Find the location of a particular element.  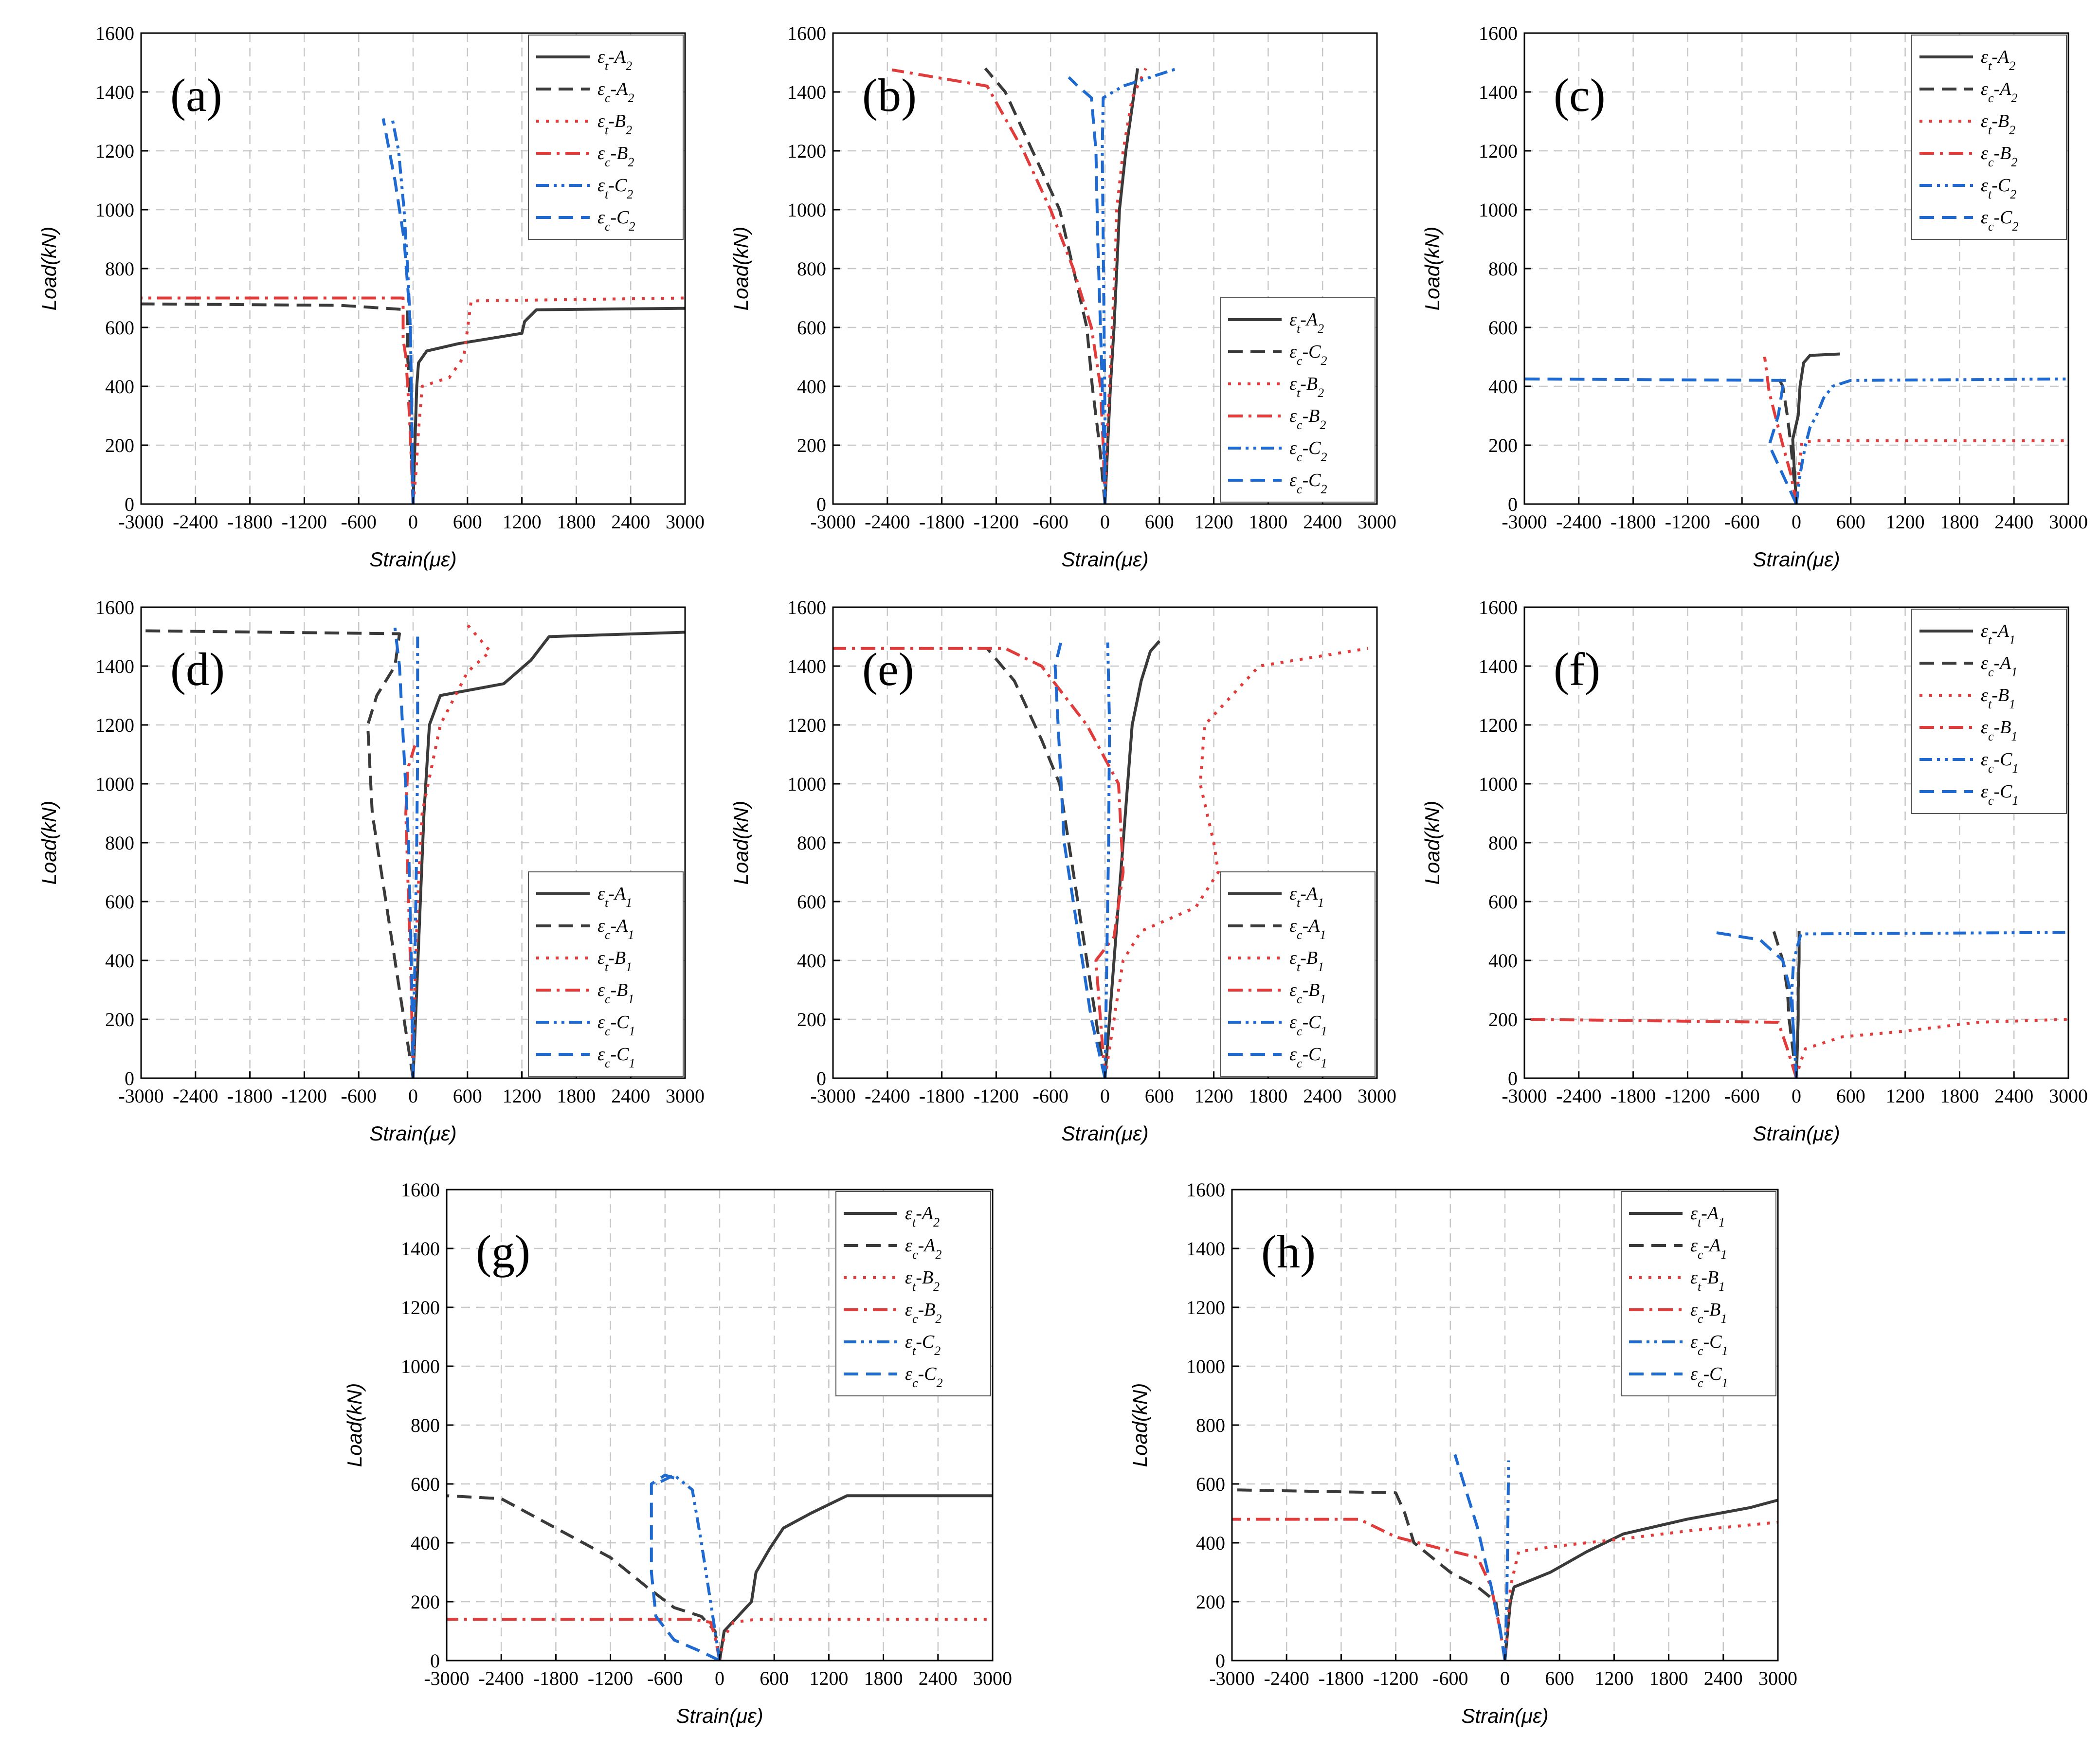

series-line-εt-A1 is located at coordinates (1132, 859).